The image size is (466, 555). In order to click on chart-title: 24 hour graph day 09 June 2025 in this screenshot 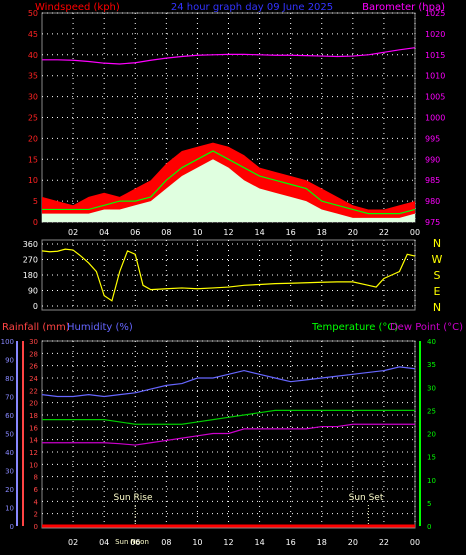, I will do `click(252, 7)`.